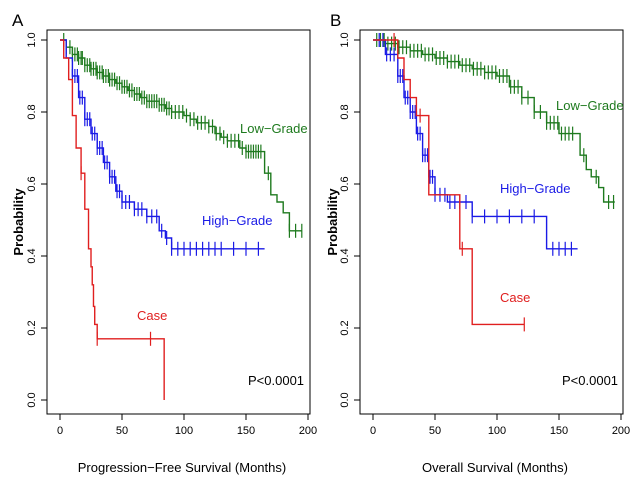  I want to click on panel-label: B, so click(335, 20).